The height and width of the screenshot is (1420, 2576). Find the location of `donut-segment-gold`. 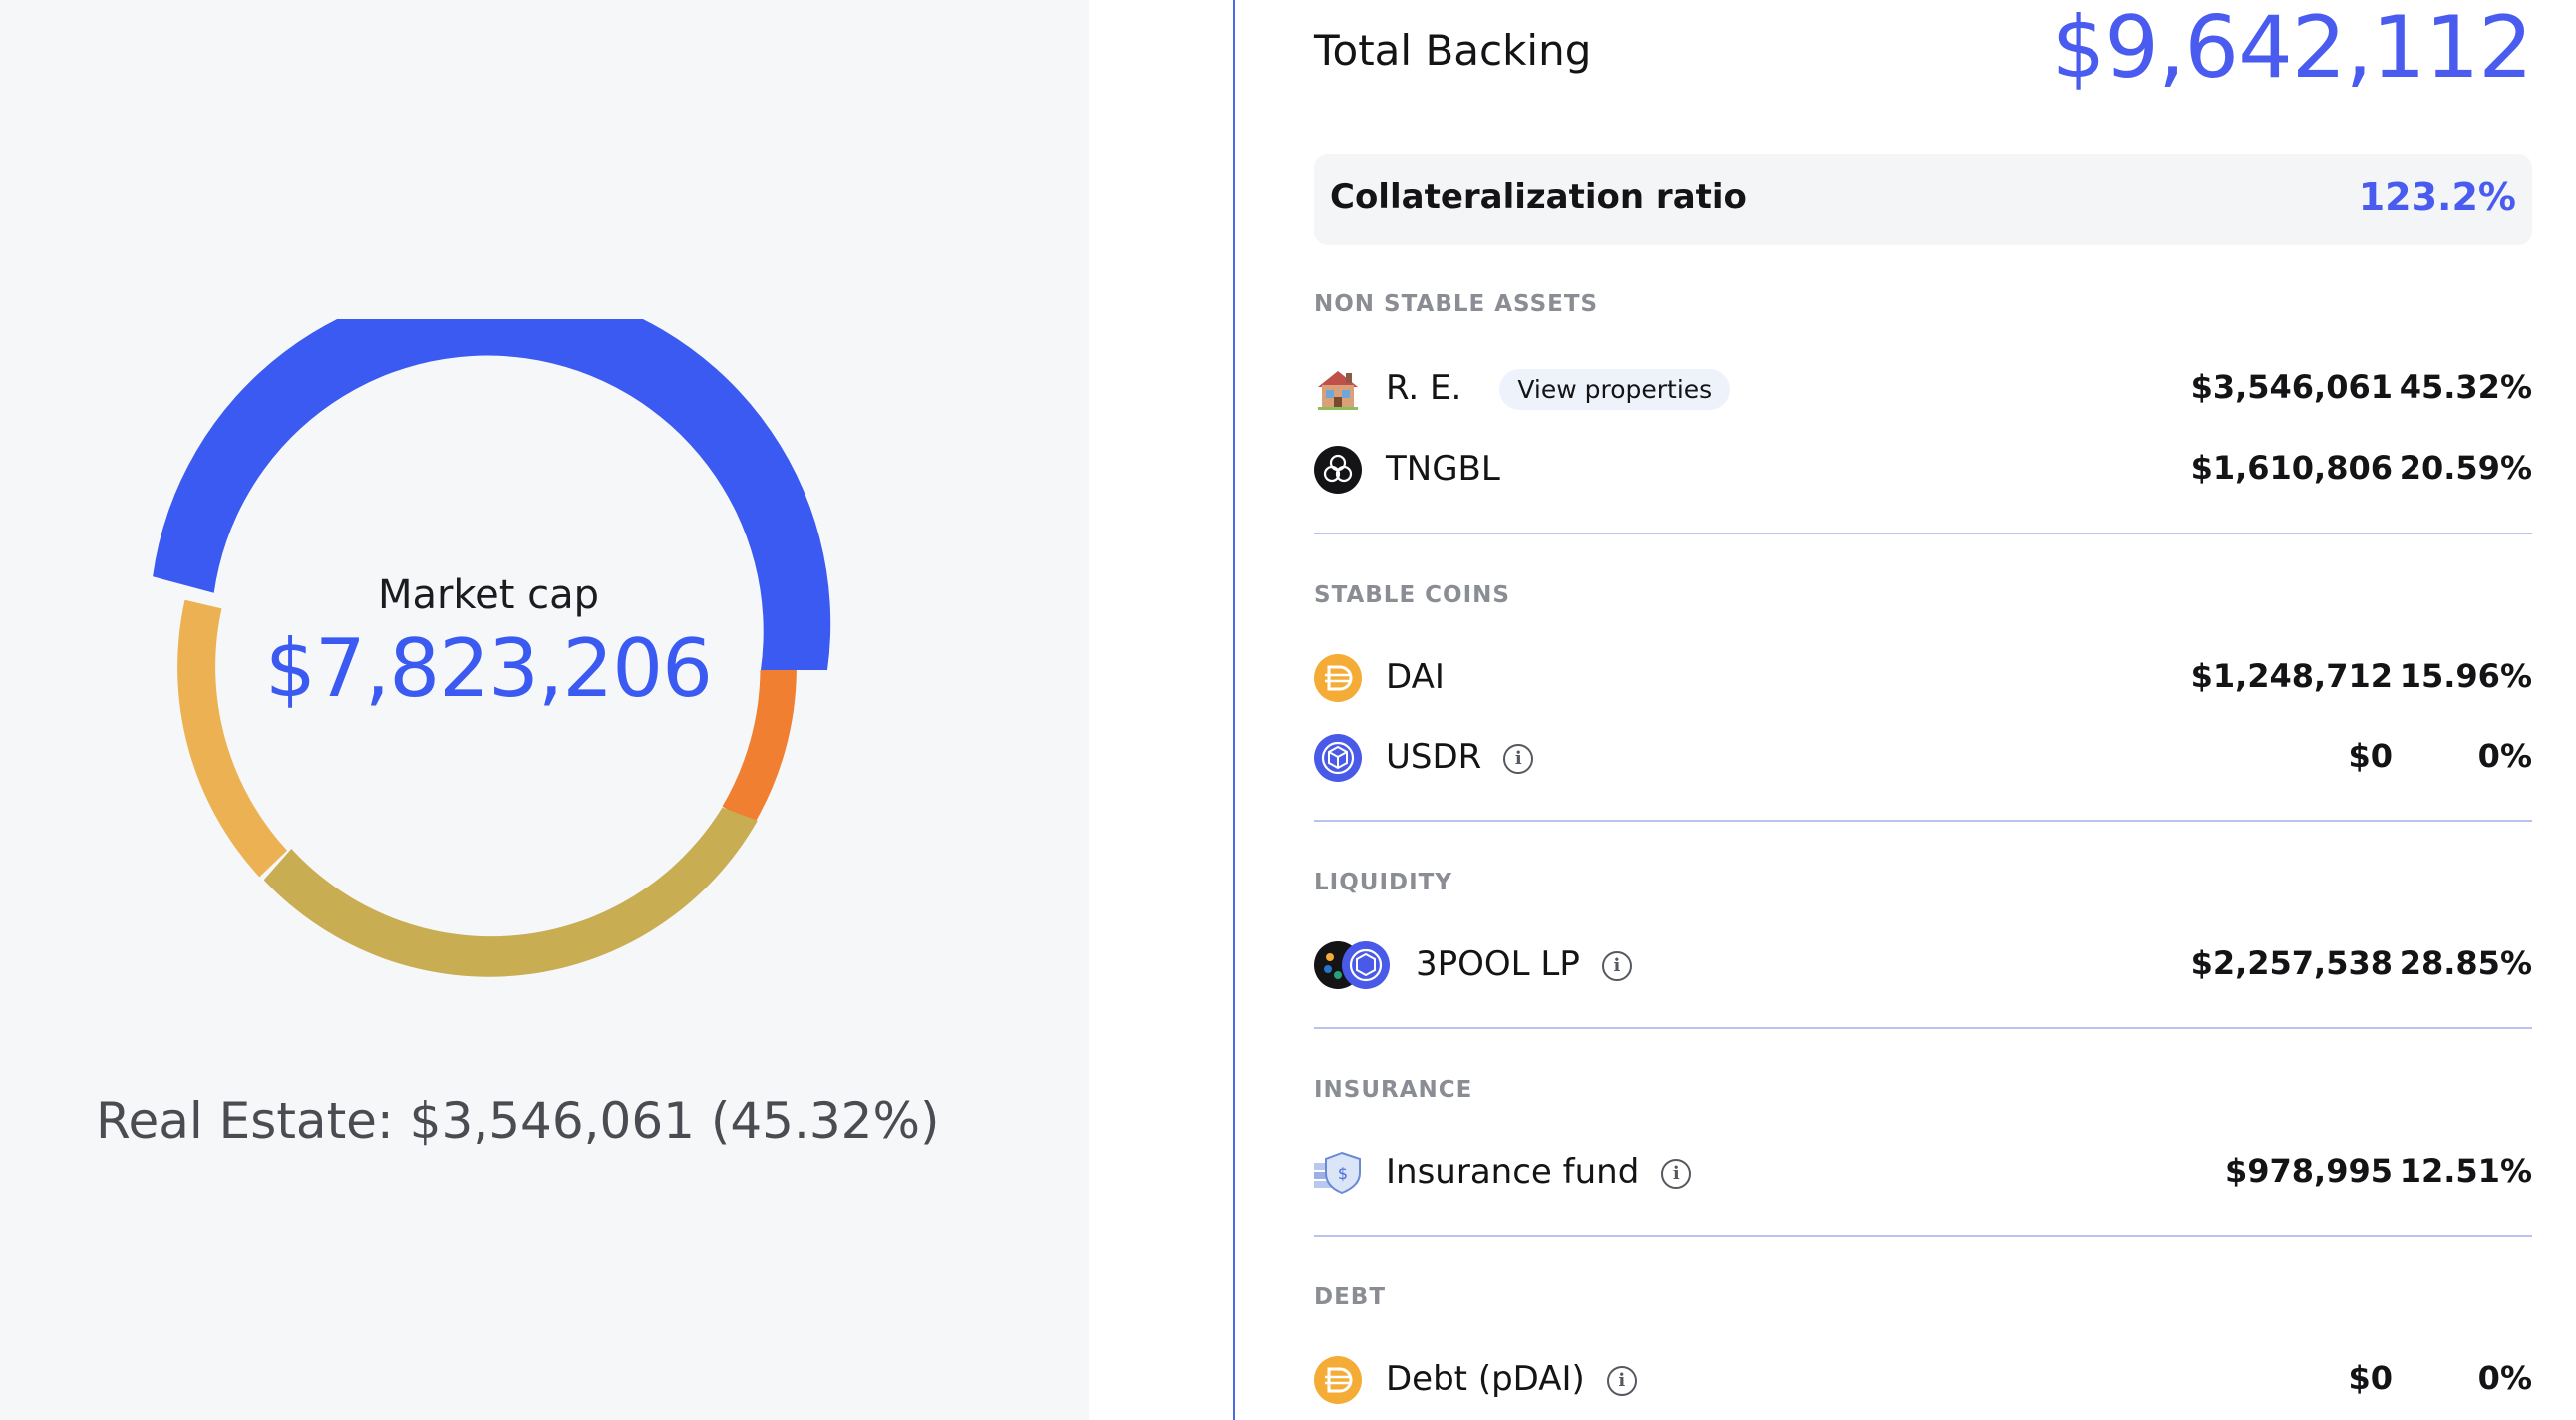

donut-segment-gold is located at coordinates (510, 892).